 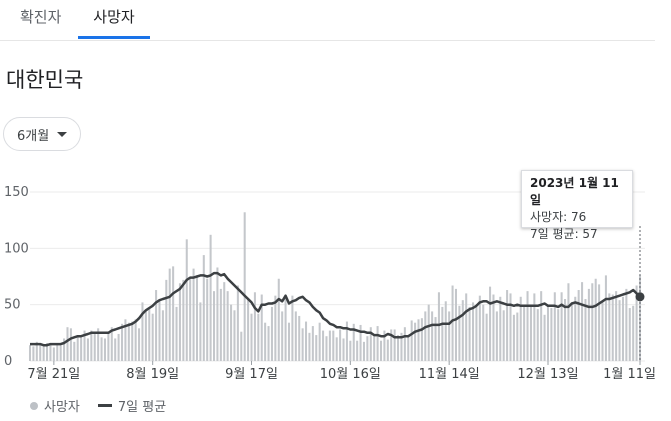 What do you see at coordinates (62, 134) in the screenshot?
I see `caret-down-icon` at bounding box center [62, 134].